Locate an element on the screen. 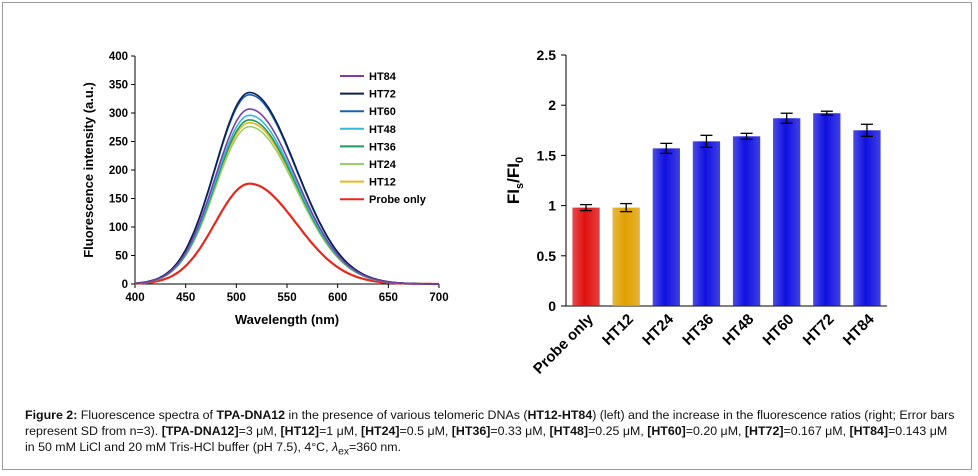 Image resolution: width=978 pixels, height=476 pixels. bar-ht84 is located at coordinates (867, 218).